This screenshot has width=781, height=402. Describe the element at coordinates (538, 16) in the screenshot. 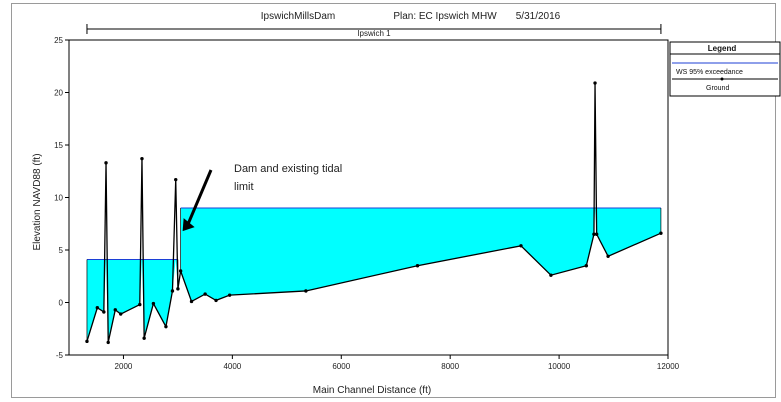

I see `chart-title-date: 5/31/2016` at that location.